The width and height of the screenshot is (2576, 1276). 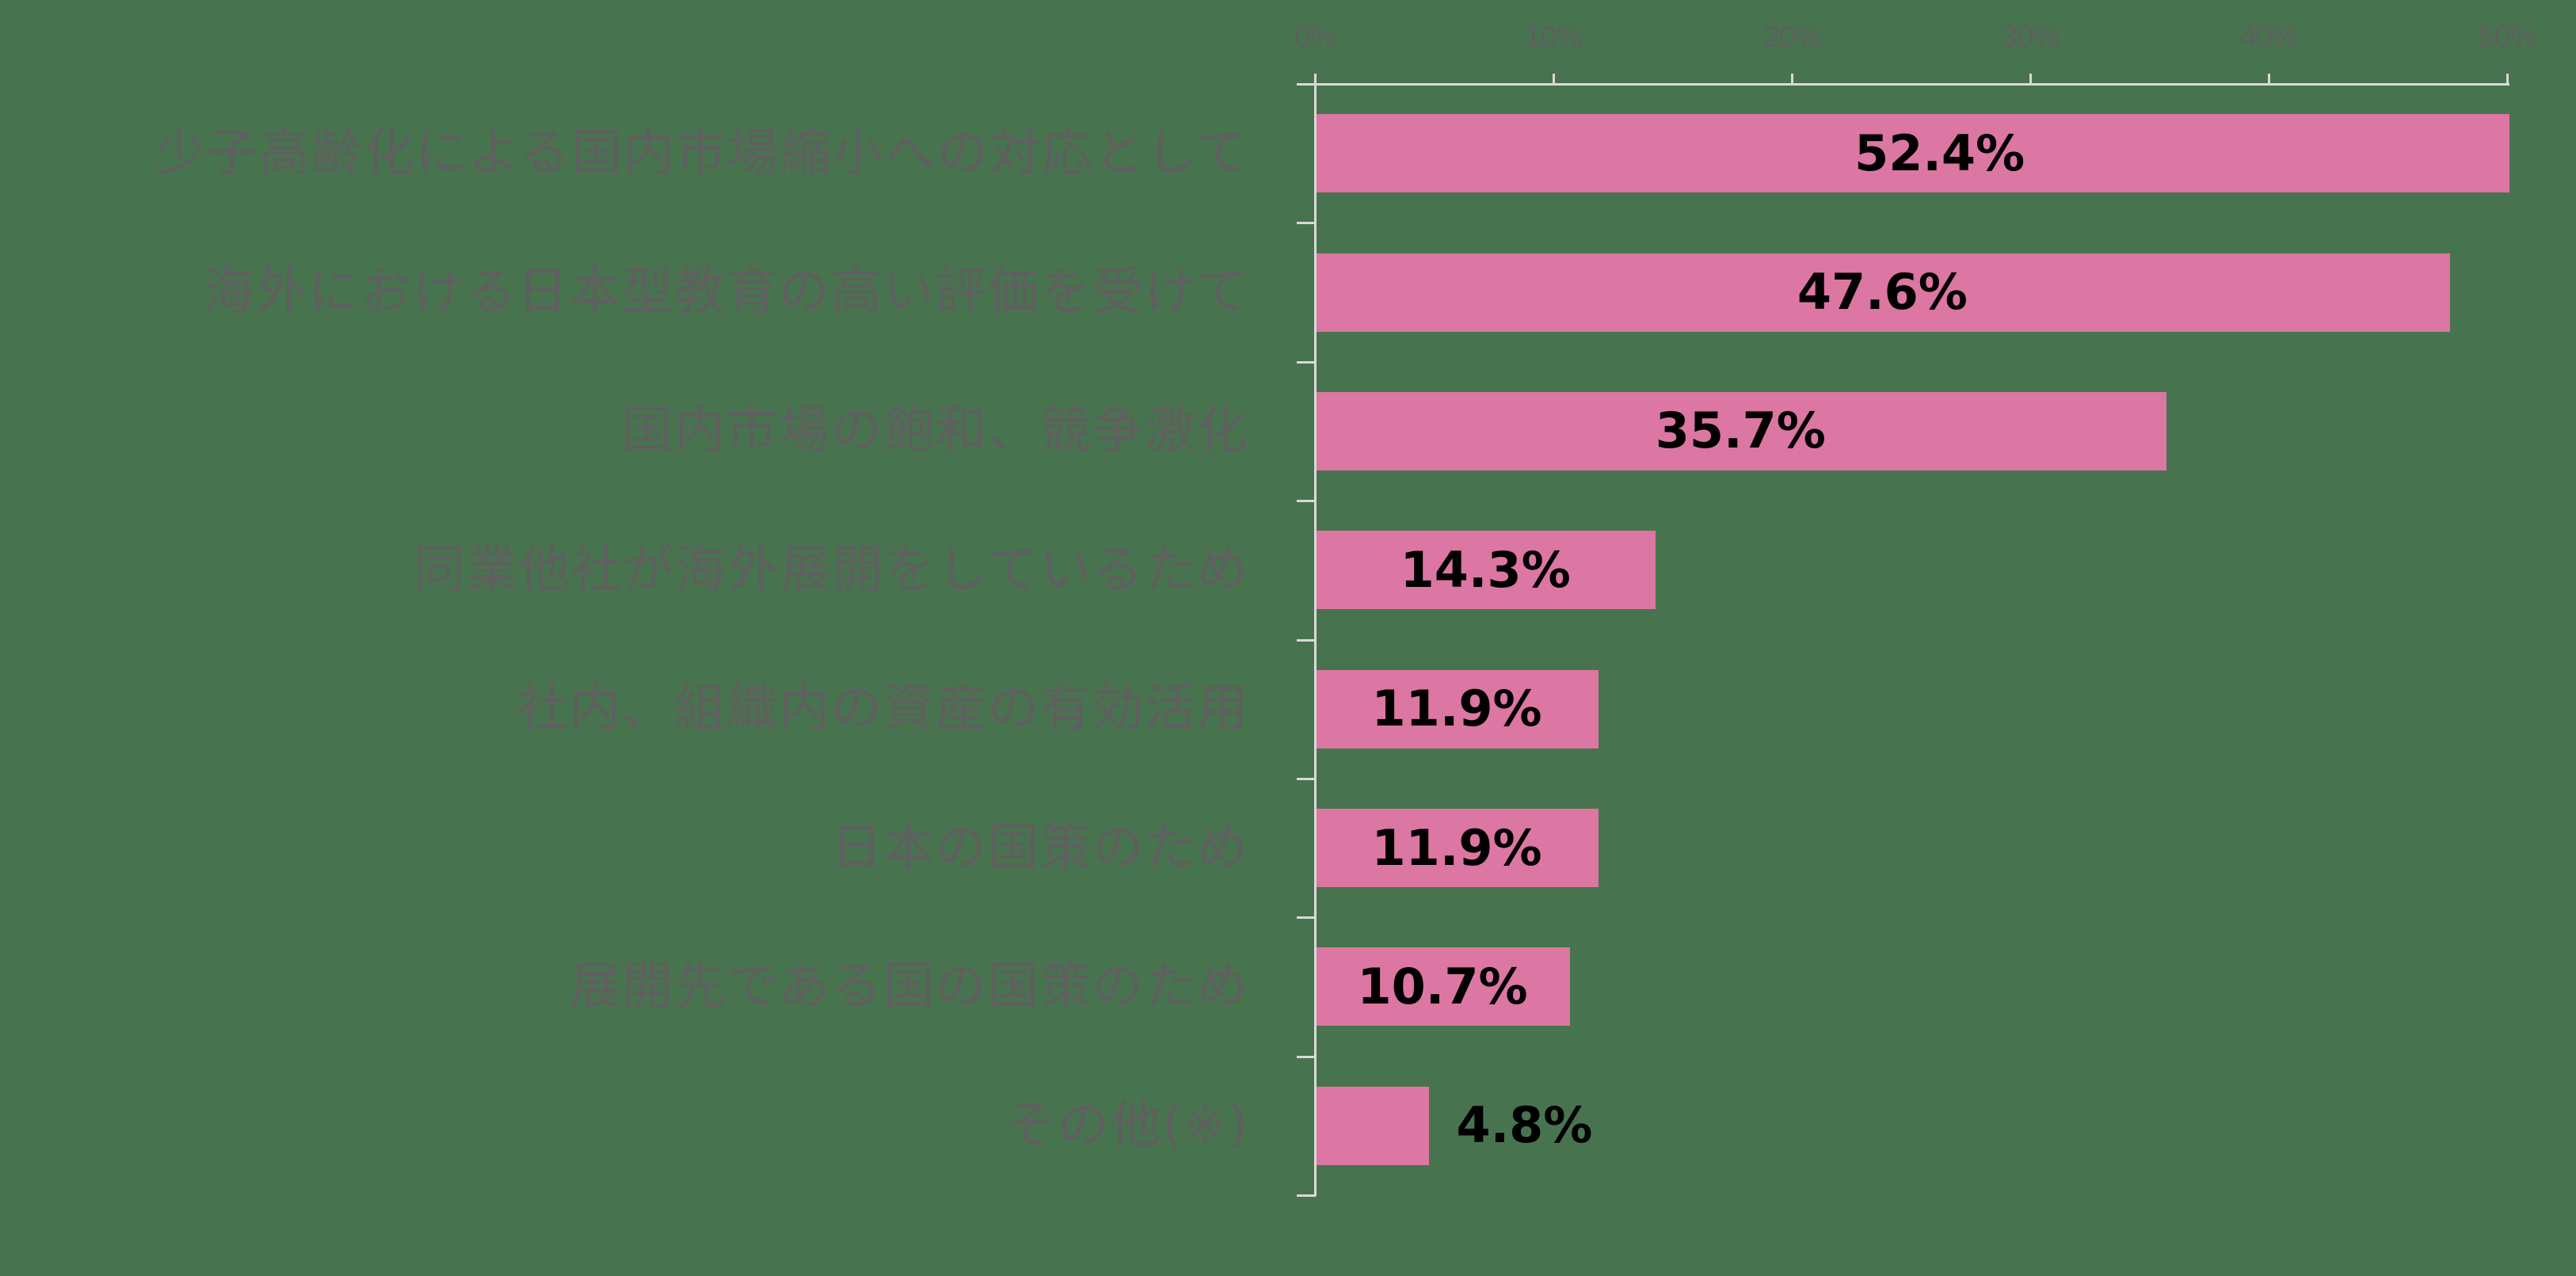 What do you see at coordinates (1554, 38) in the screenshot?
I see `x-tick-label: 10%` at bounding box center [1554, 38].